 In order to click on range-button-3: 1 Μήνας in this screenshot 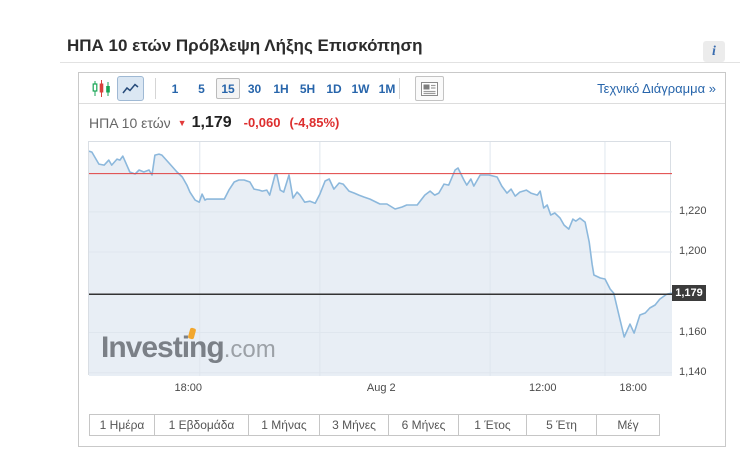, I will do `click(284, 425)`.